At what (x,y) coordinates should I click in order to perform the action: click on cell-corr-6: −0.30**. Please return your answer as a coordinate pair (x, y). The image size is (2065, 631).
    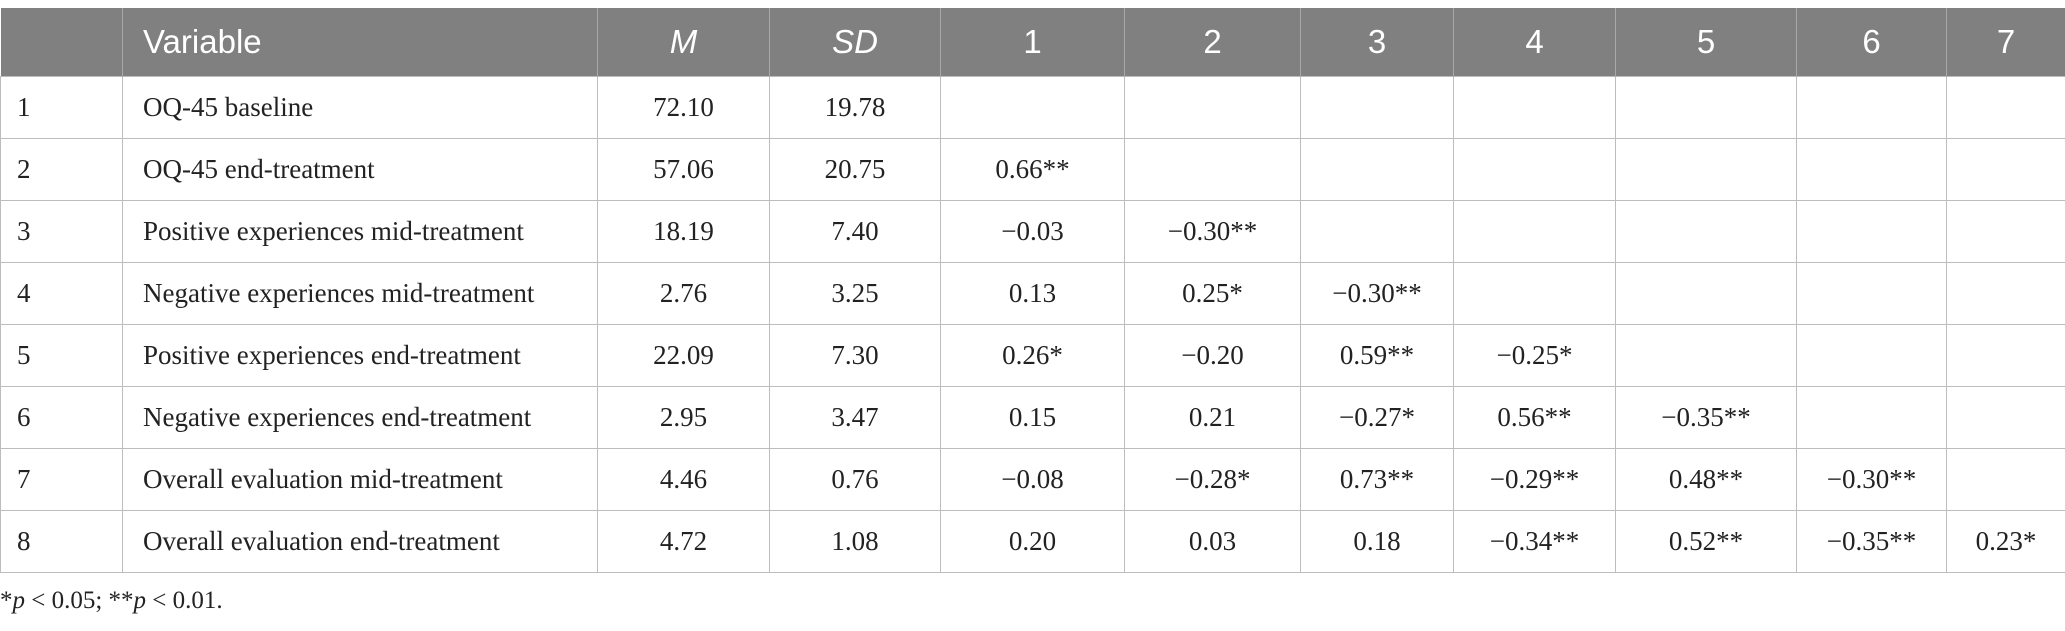
    Looking at the image, I should click on (1871, 479).